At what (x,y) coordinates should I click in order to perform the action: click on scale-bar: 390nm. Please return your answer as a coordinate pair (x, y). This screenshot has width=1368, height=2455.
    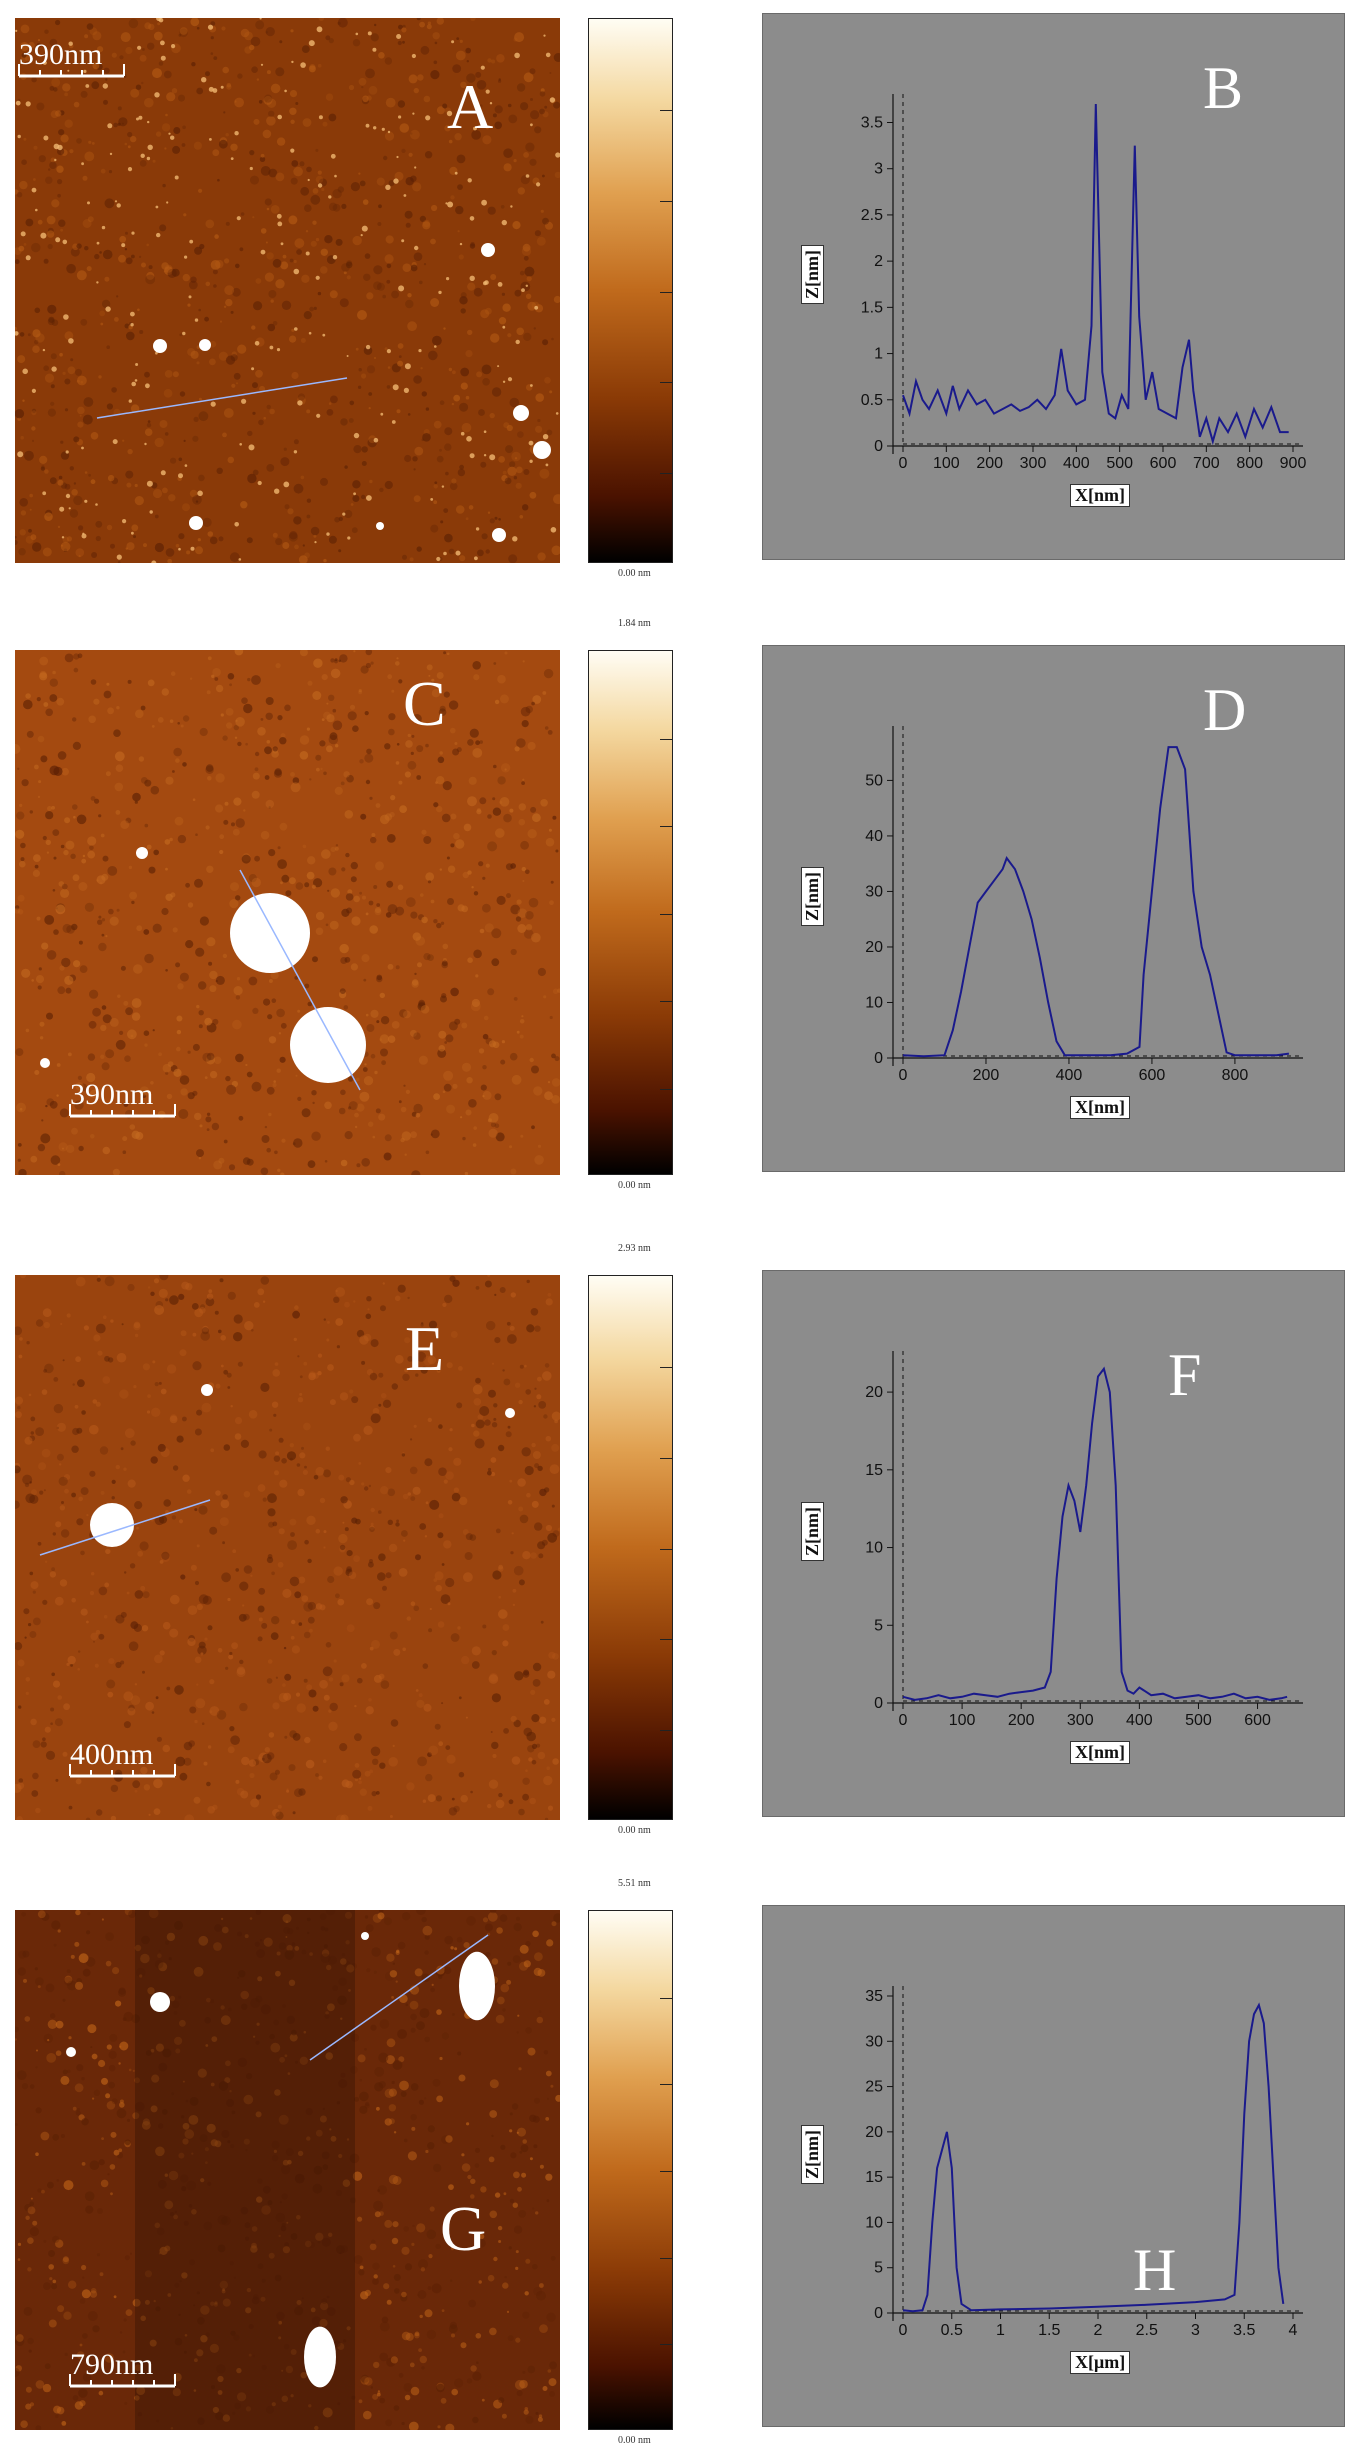
    Looking at the image, I should click on (71, 58).